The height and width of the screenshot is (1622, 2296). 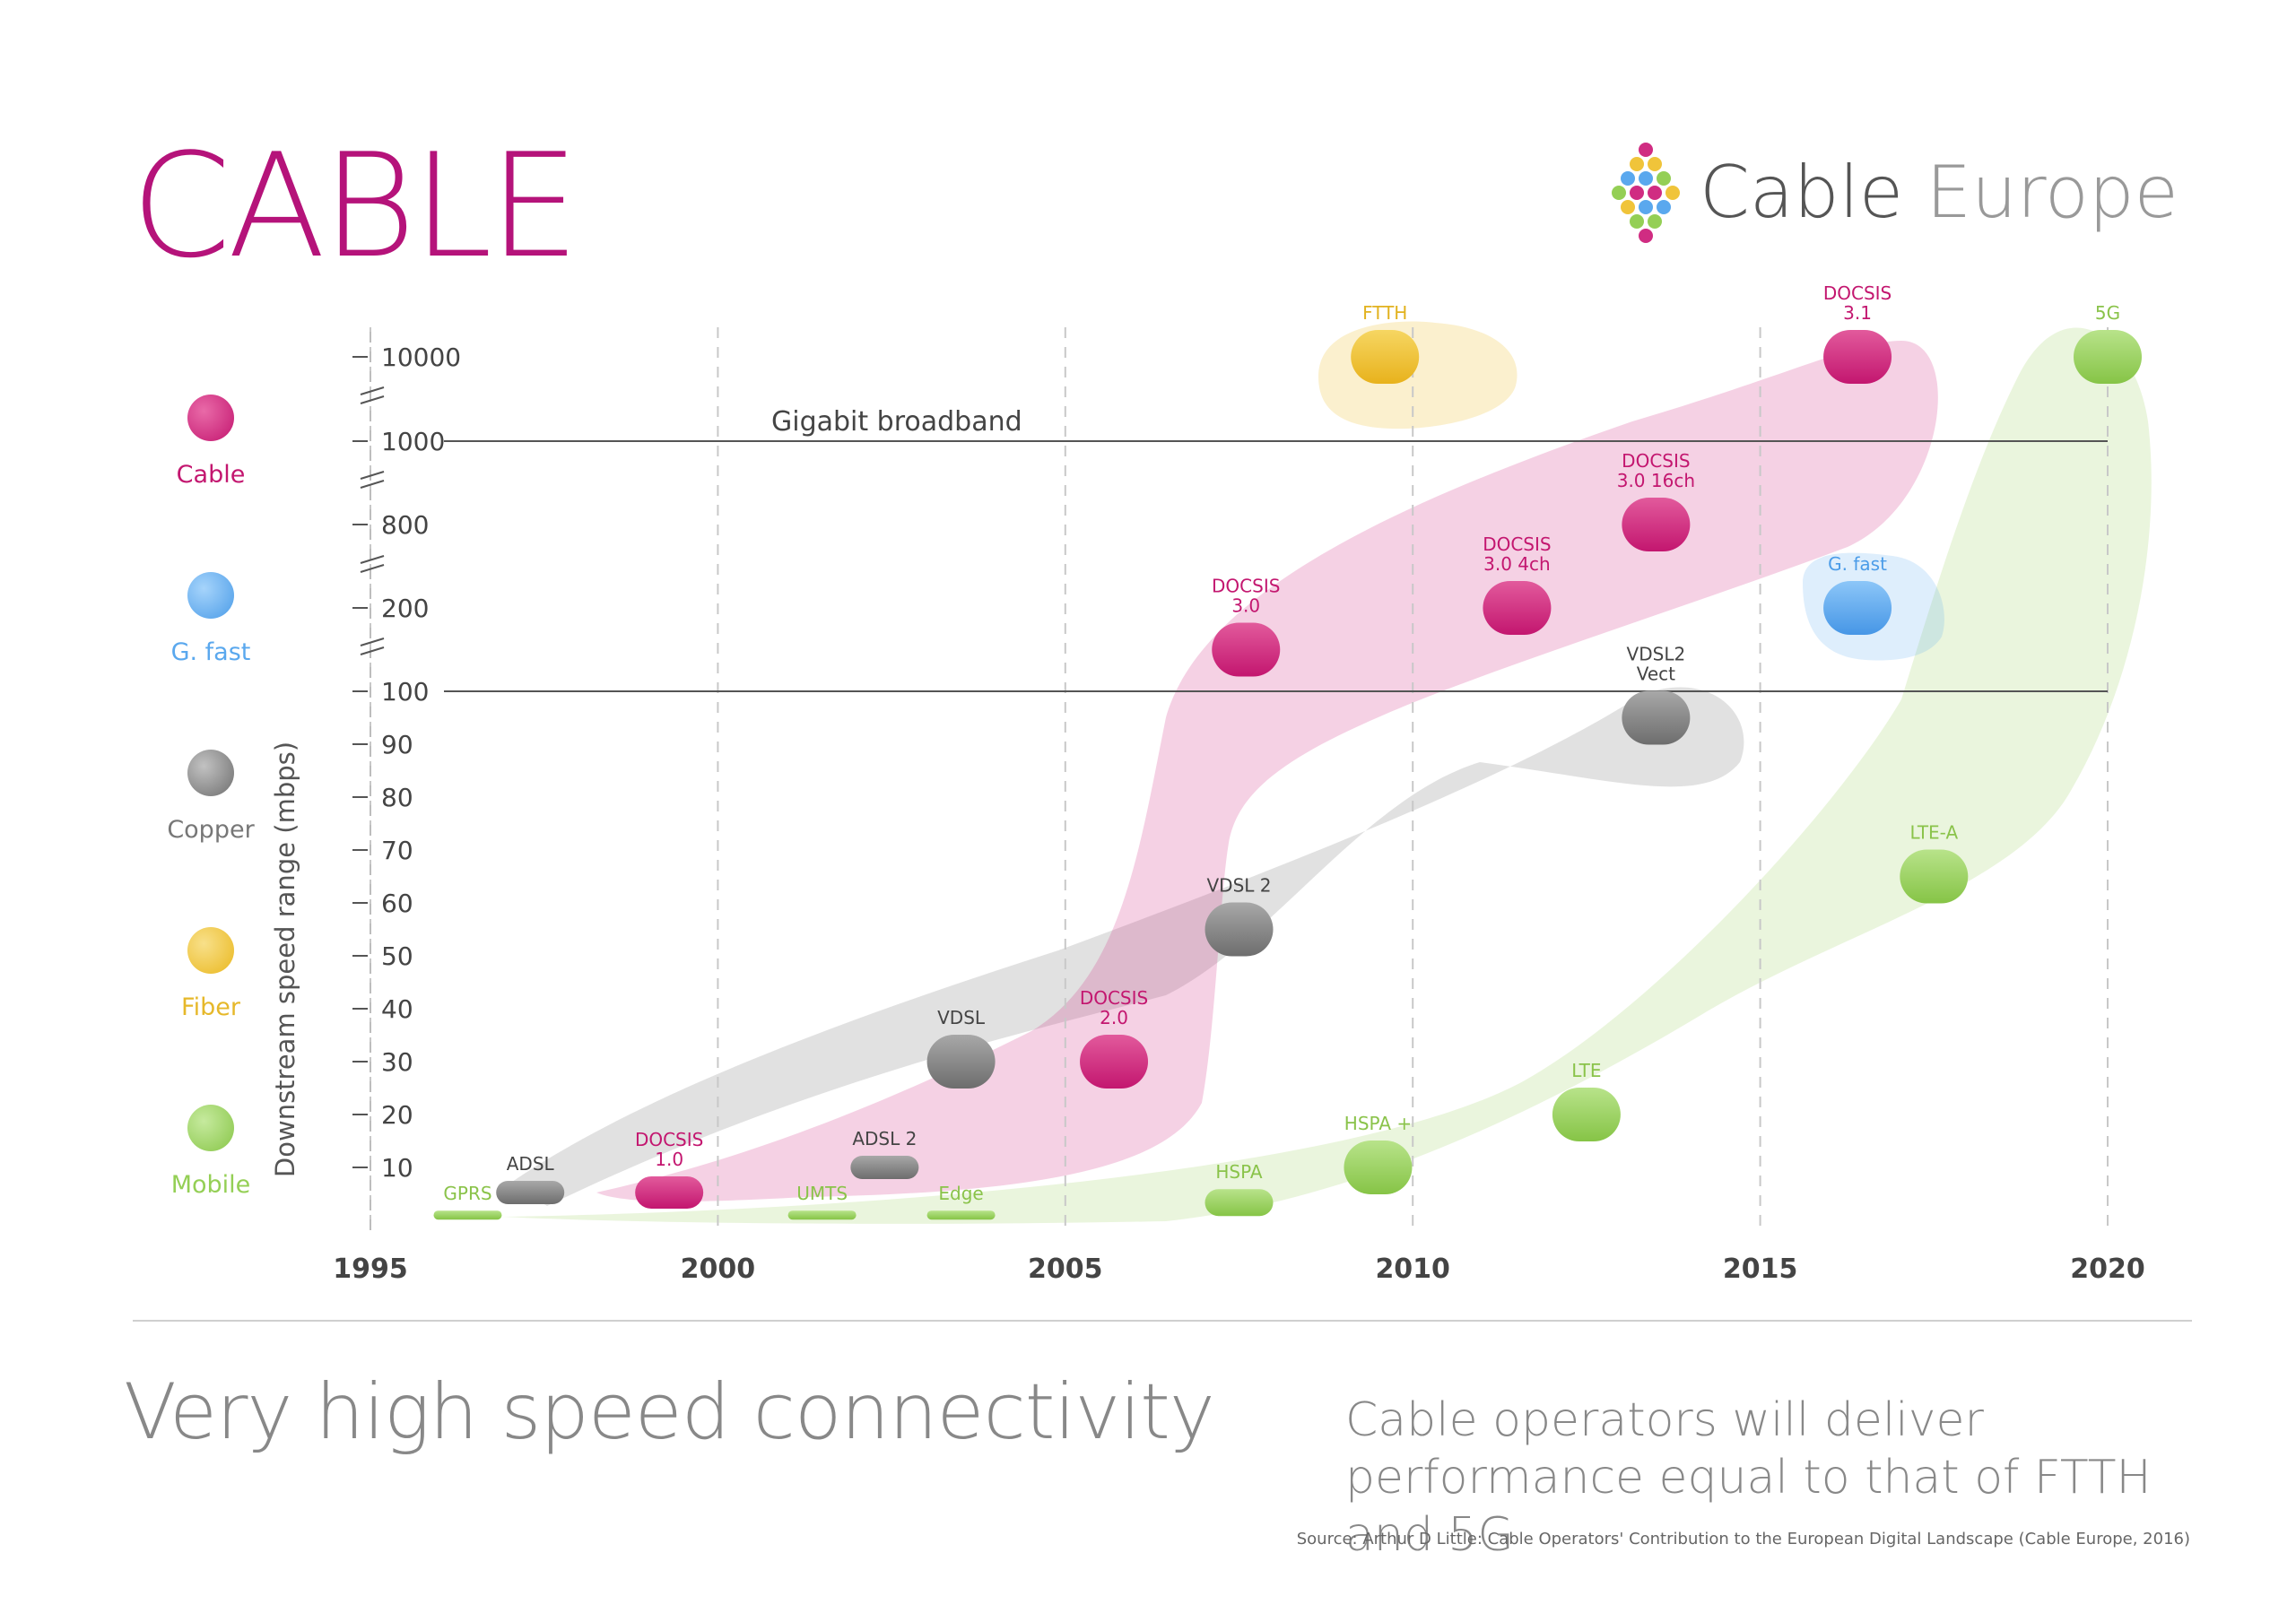 What do you see at coordinates (211, 475) in the screenshot?
I see `legend-label: Cable` at bounding box center [211, 475].